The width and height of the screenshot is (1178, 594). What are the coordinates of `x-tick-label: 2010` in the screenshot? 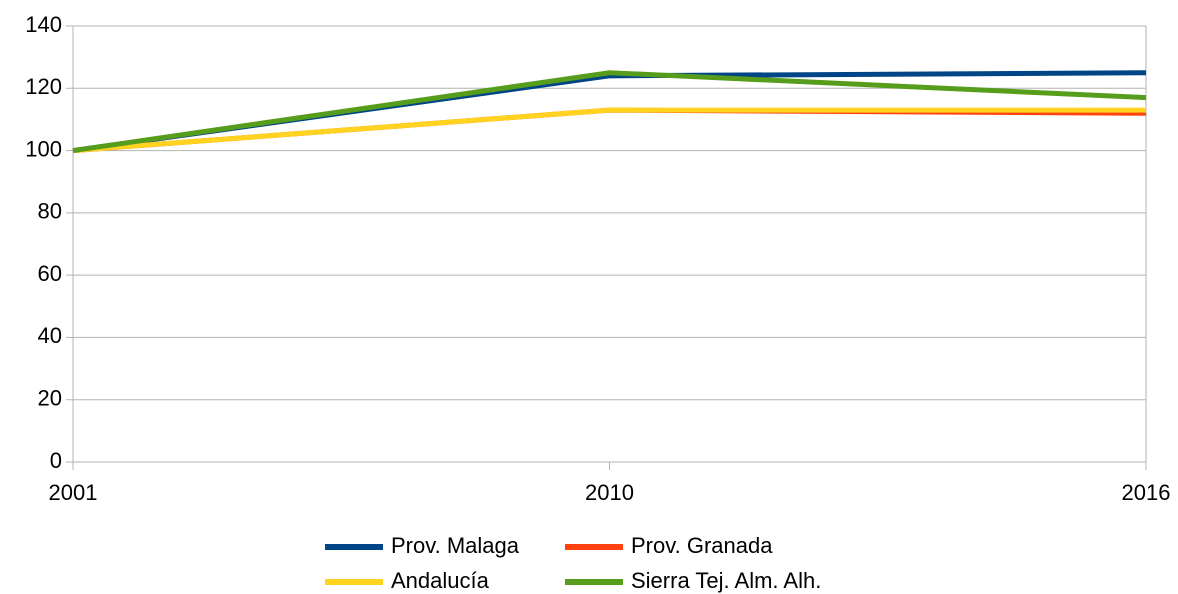 It's located at (609, 492).